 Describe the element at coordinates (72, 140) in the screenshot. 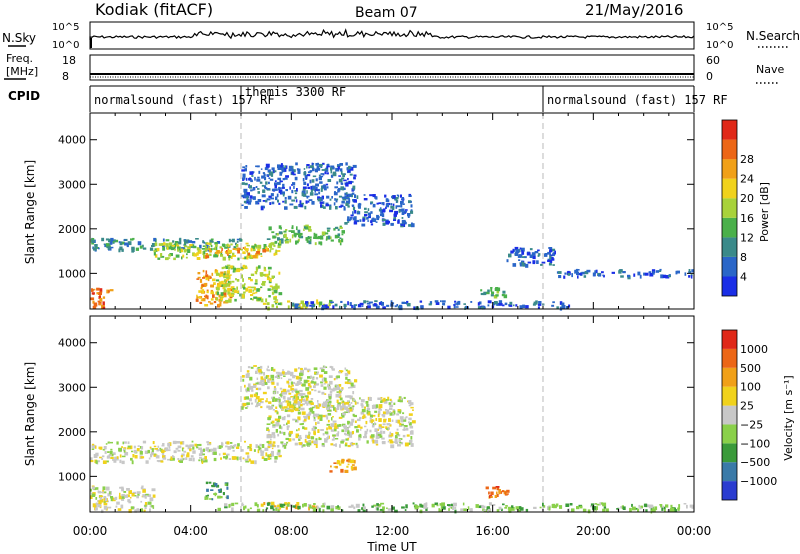

I see `y-tick-label: 4000` at that location.